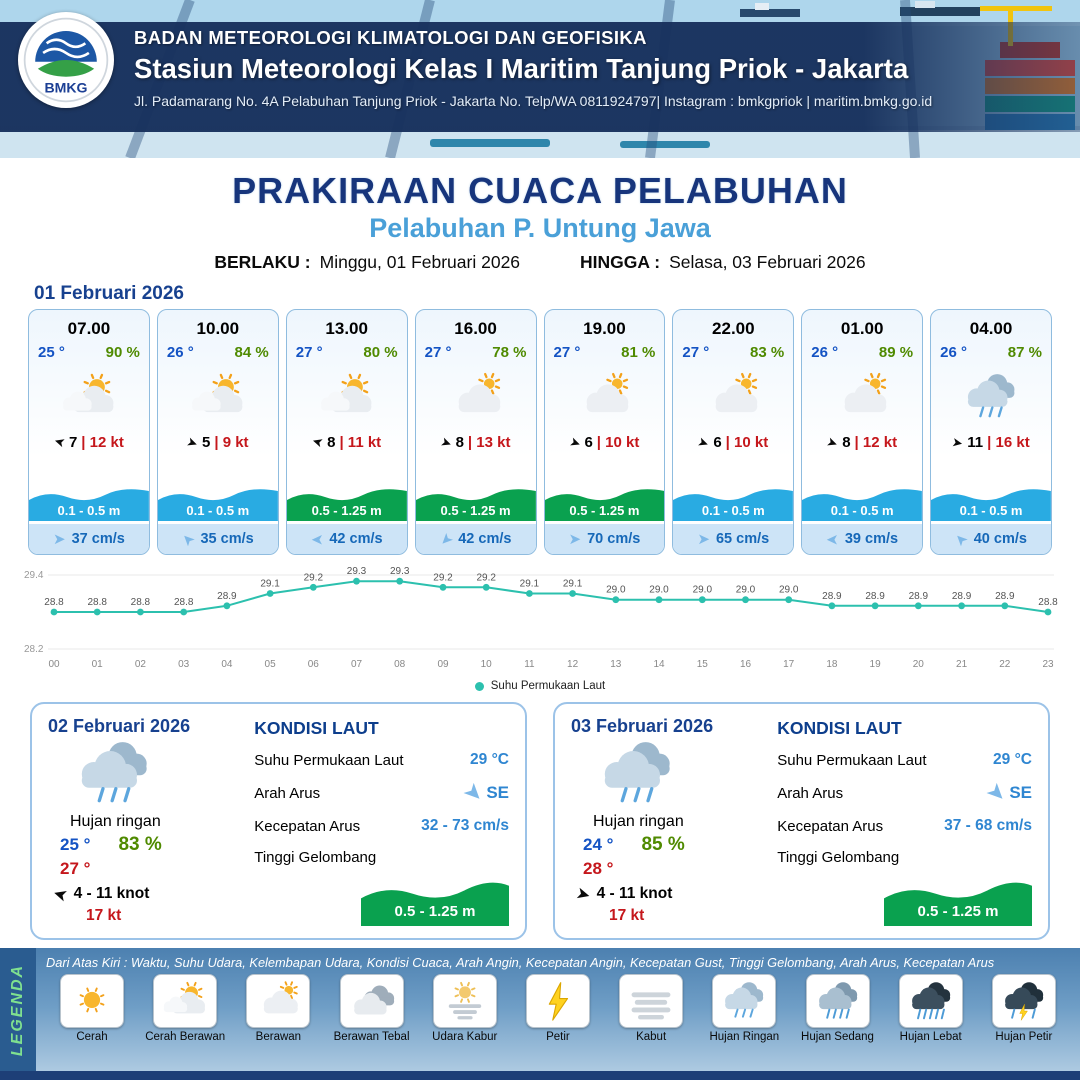 The height and width of the screenshot is (1080, 1080). What do you see at coordinates (896, 352) in the screenshot?
I see `slot-humidity: 89 %` at bounding box center [896, 352].